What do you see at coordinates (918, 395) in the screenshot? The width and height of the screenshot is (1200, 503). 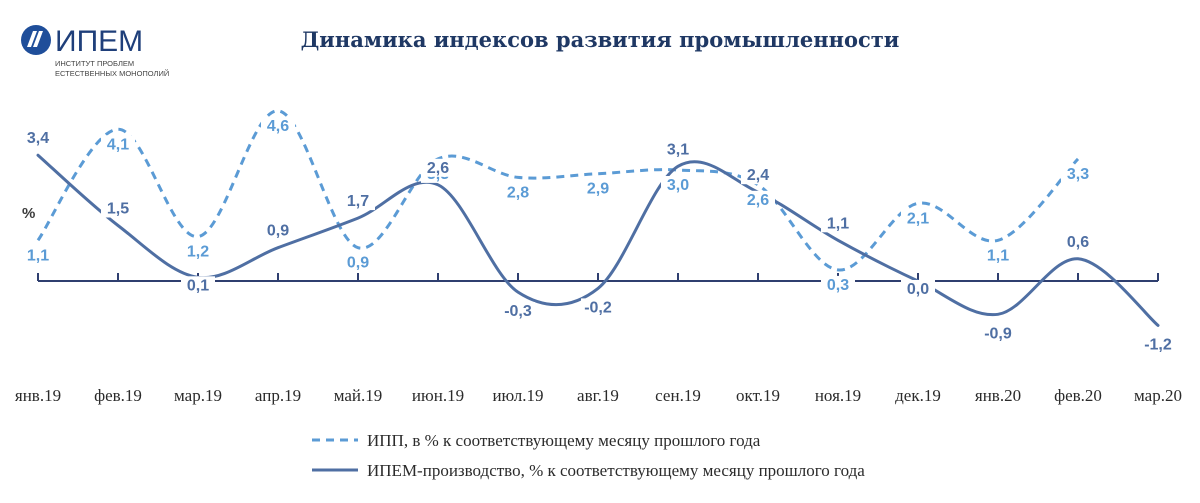 I see `x-tick-label: дек.19` at bounding box center [918, 395].